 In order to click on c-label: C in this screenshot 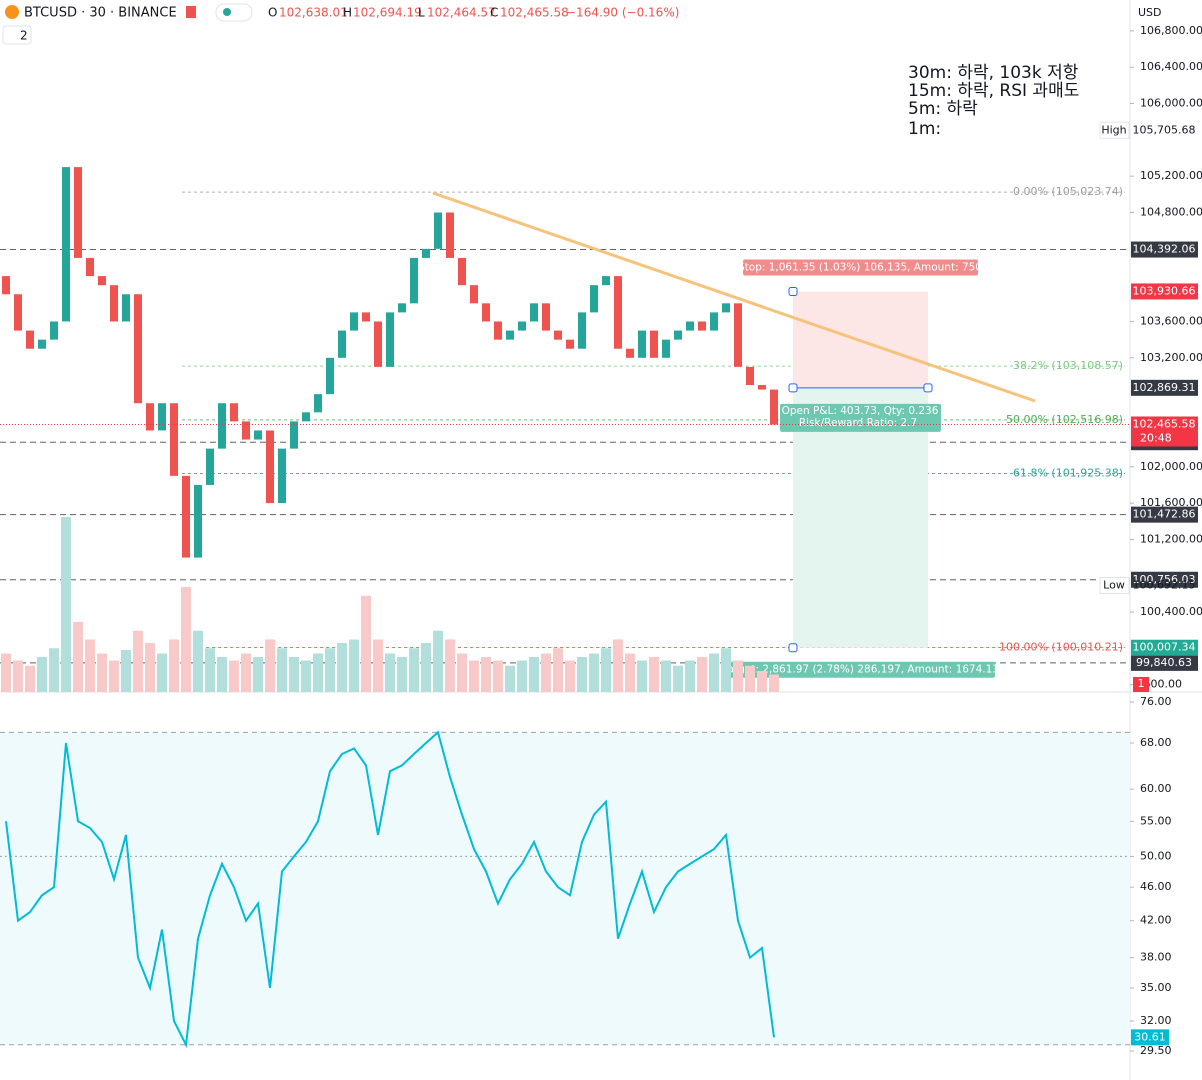, I will do `click(494, 13)`.